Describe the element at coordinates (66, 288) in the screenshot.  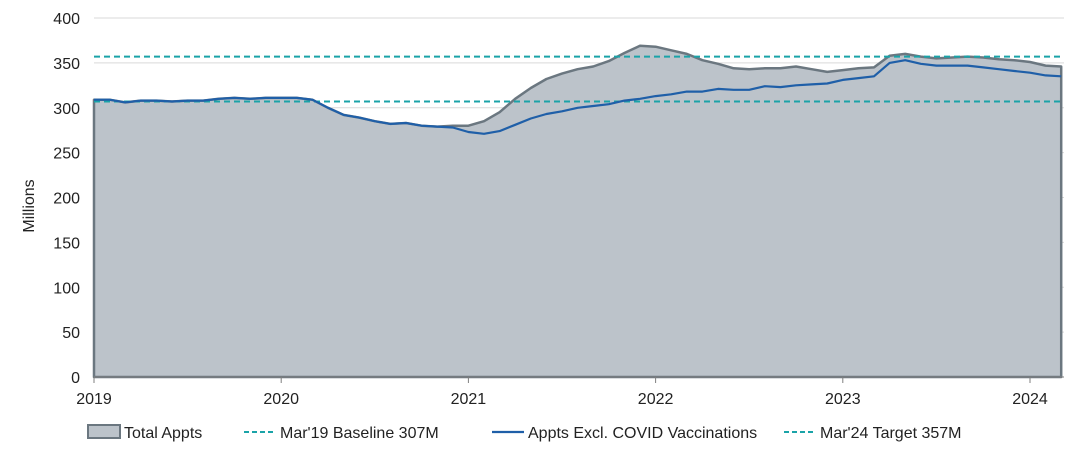
I see `y-tick-label: 100` at that location.